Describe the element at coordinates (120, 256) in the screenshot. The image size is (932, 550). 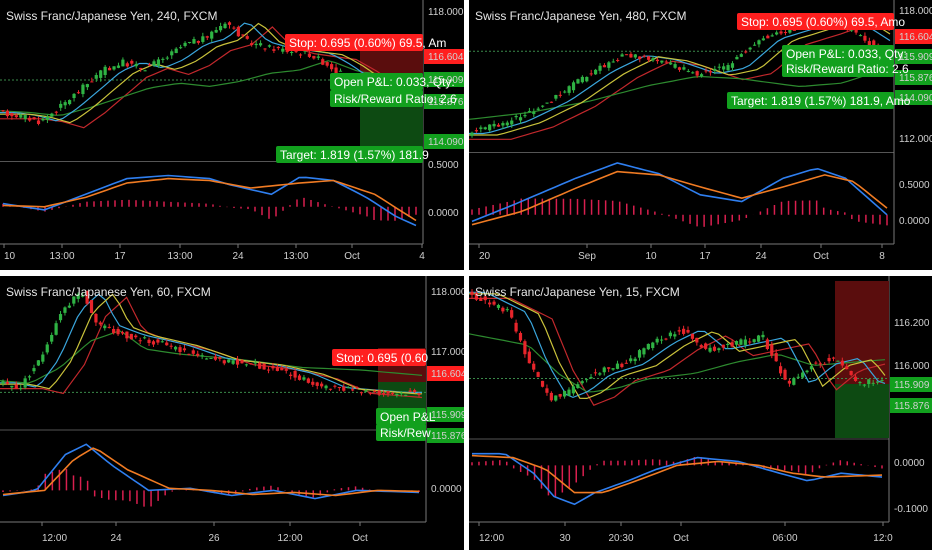
I see `time-tick-label: 17` at that location.